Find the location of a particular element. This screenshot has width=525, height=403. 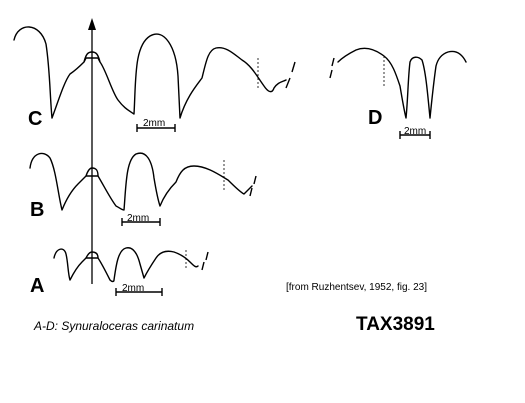

panel-a-suture: 2mm A is located at coordinates (119, 272).